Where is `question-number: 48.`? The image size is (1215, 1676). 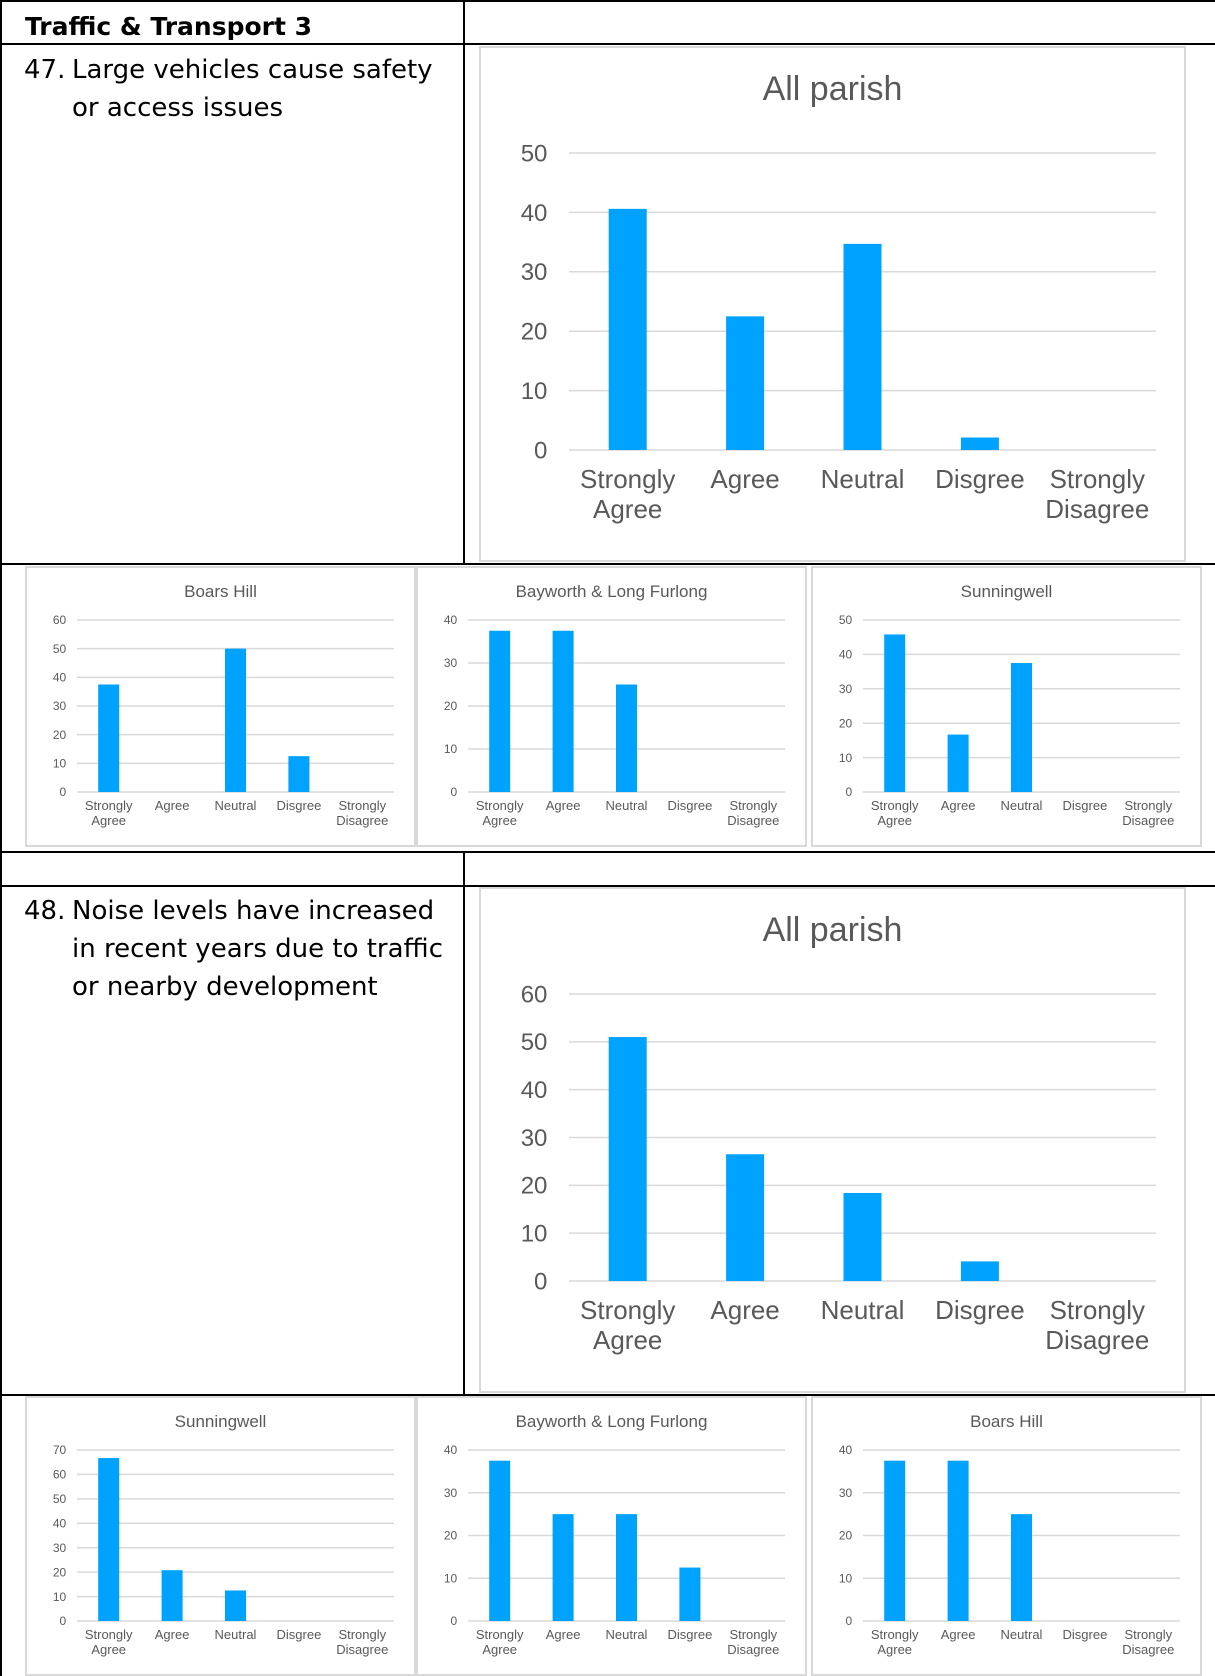
question-number: 48. is located at coordinates (45, 911).